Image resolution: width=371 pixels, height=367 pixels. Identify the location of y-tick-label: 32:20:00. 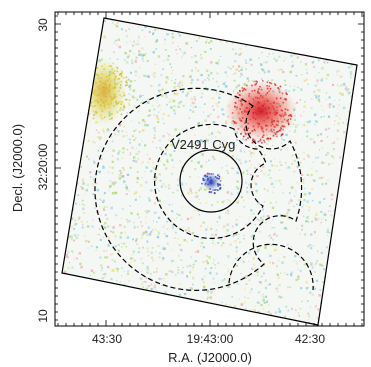
(43, 166).